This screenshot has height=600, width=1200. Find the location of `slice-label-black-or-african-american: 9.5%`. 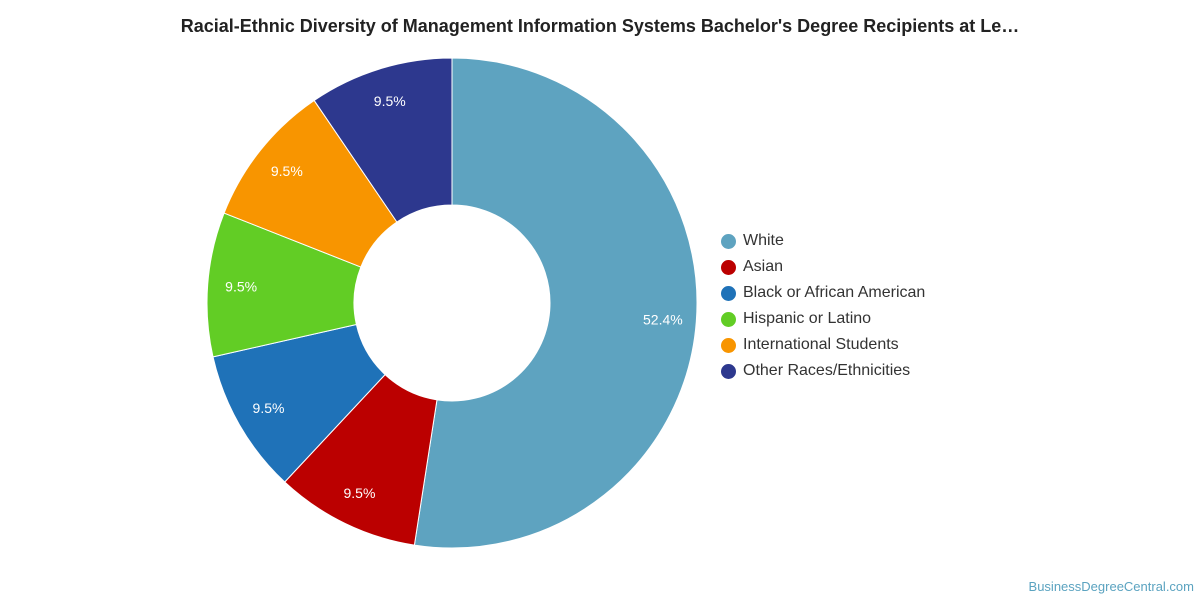

slice-label-black-or-african-american: 9.5% is located at coordinates (269, 408).